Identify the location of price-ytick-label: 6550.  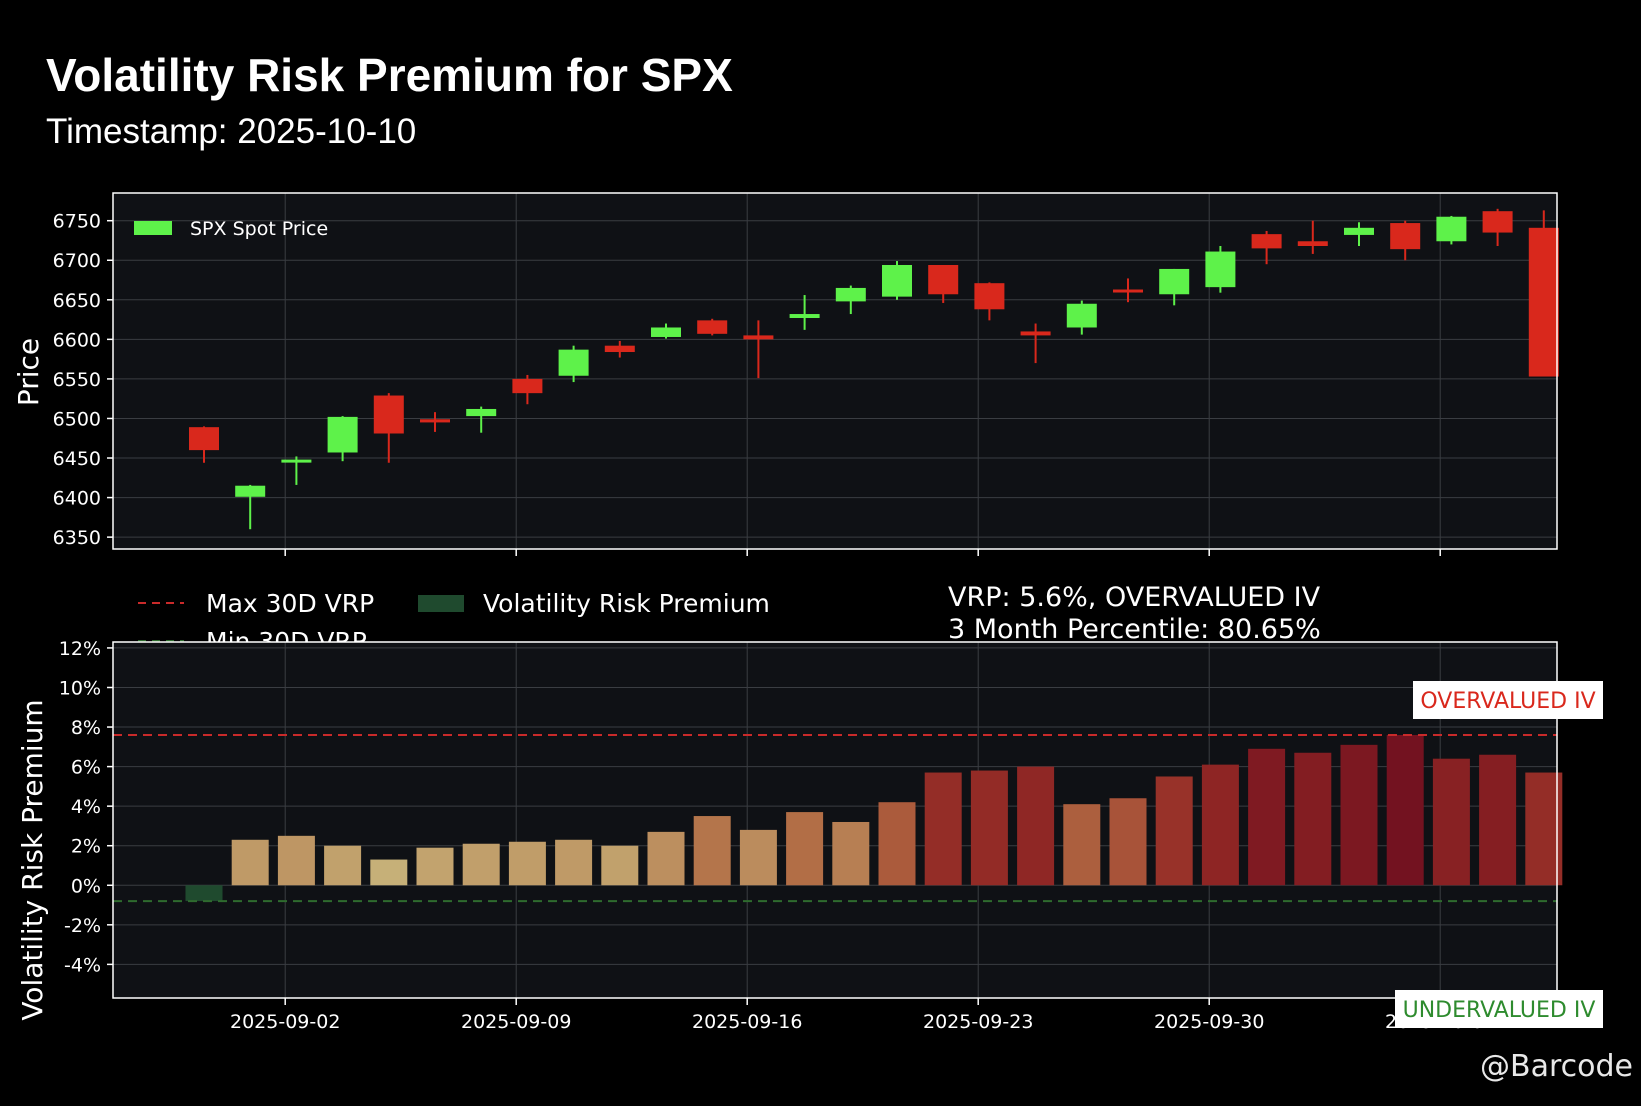
(77, 380).